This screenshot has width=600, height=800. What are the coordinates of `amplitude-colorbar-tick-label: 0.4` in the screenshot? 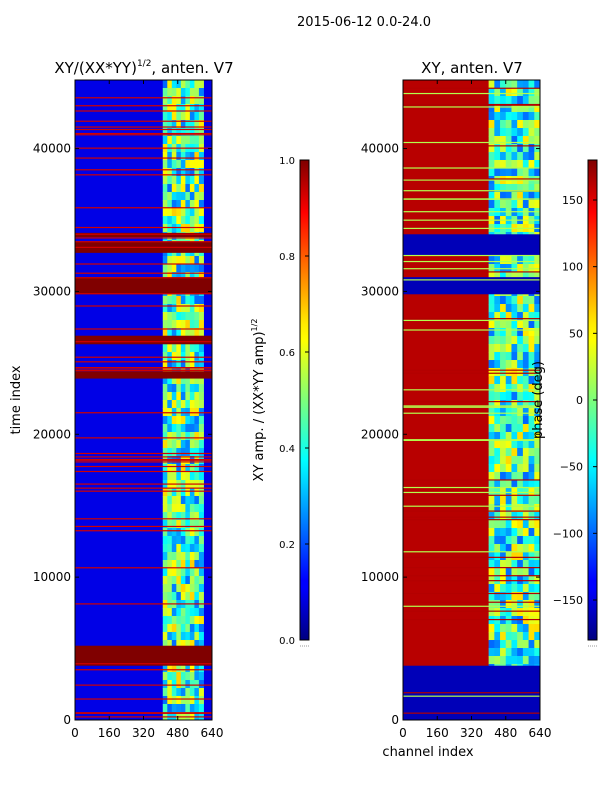 It's located at (287, 449).